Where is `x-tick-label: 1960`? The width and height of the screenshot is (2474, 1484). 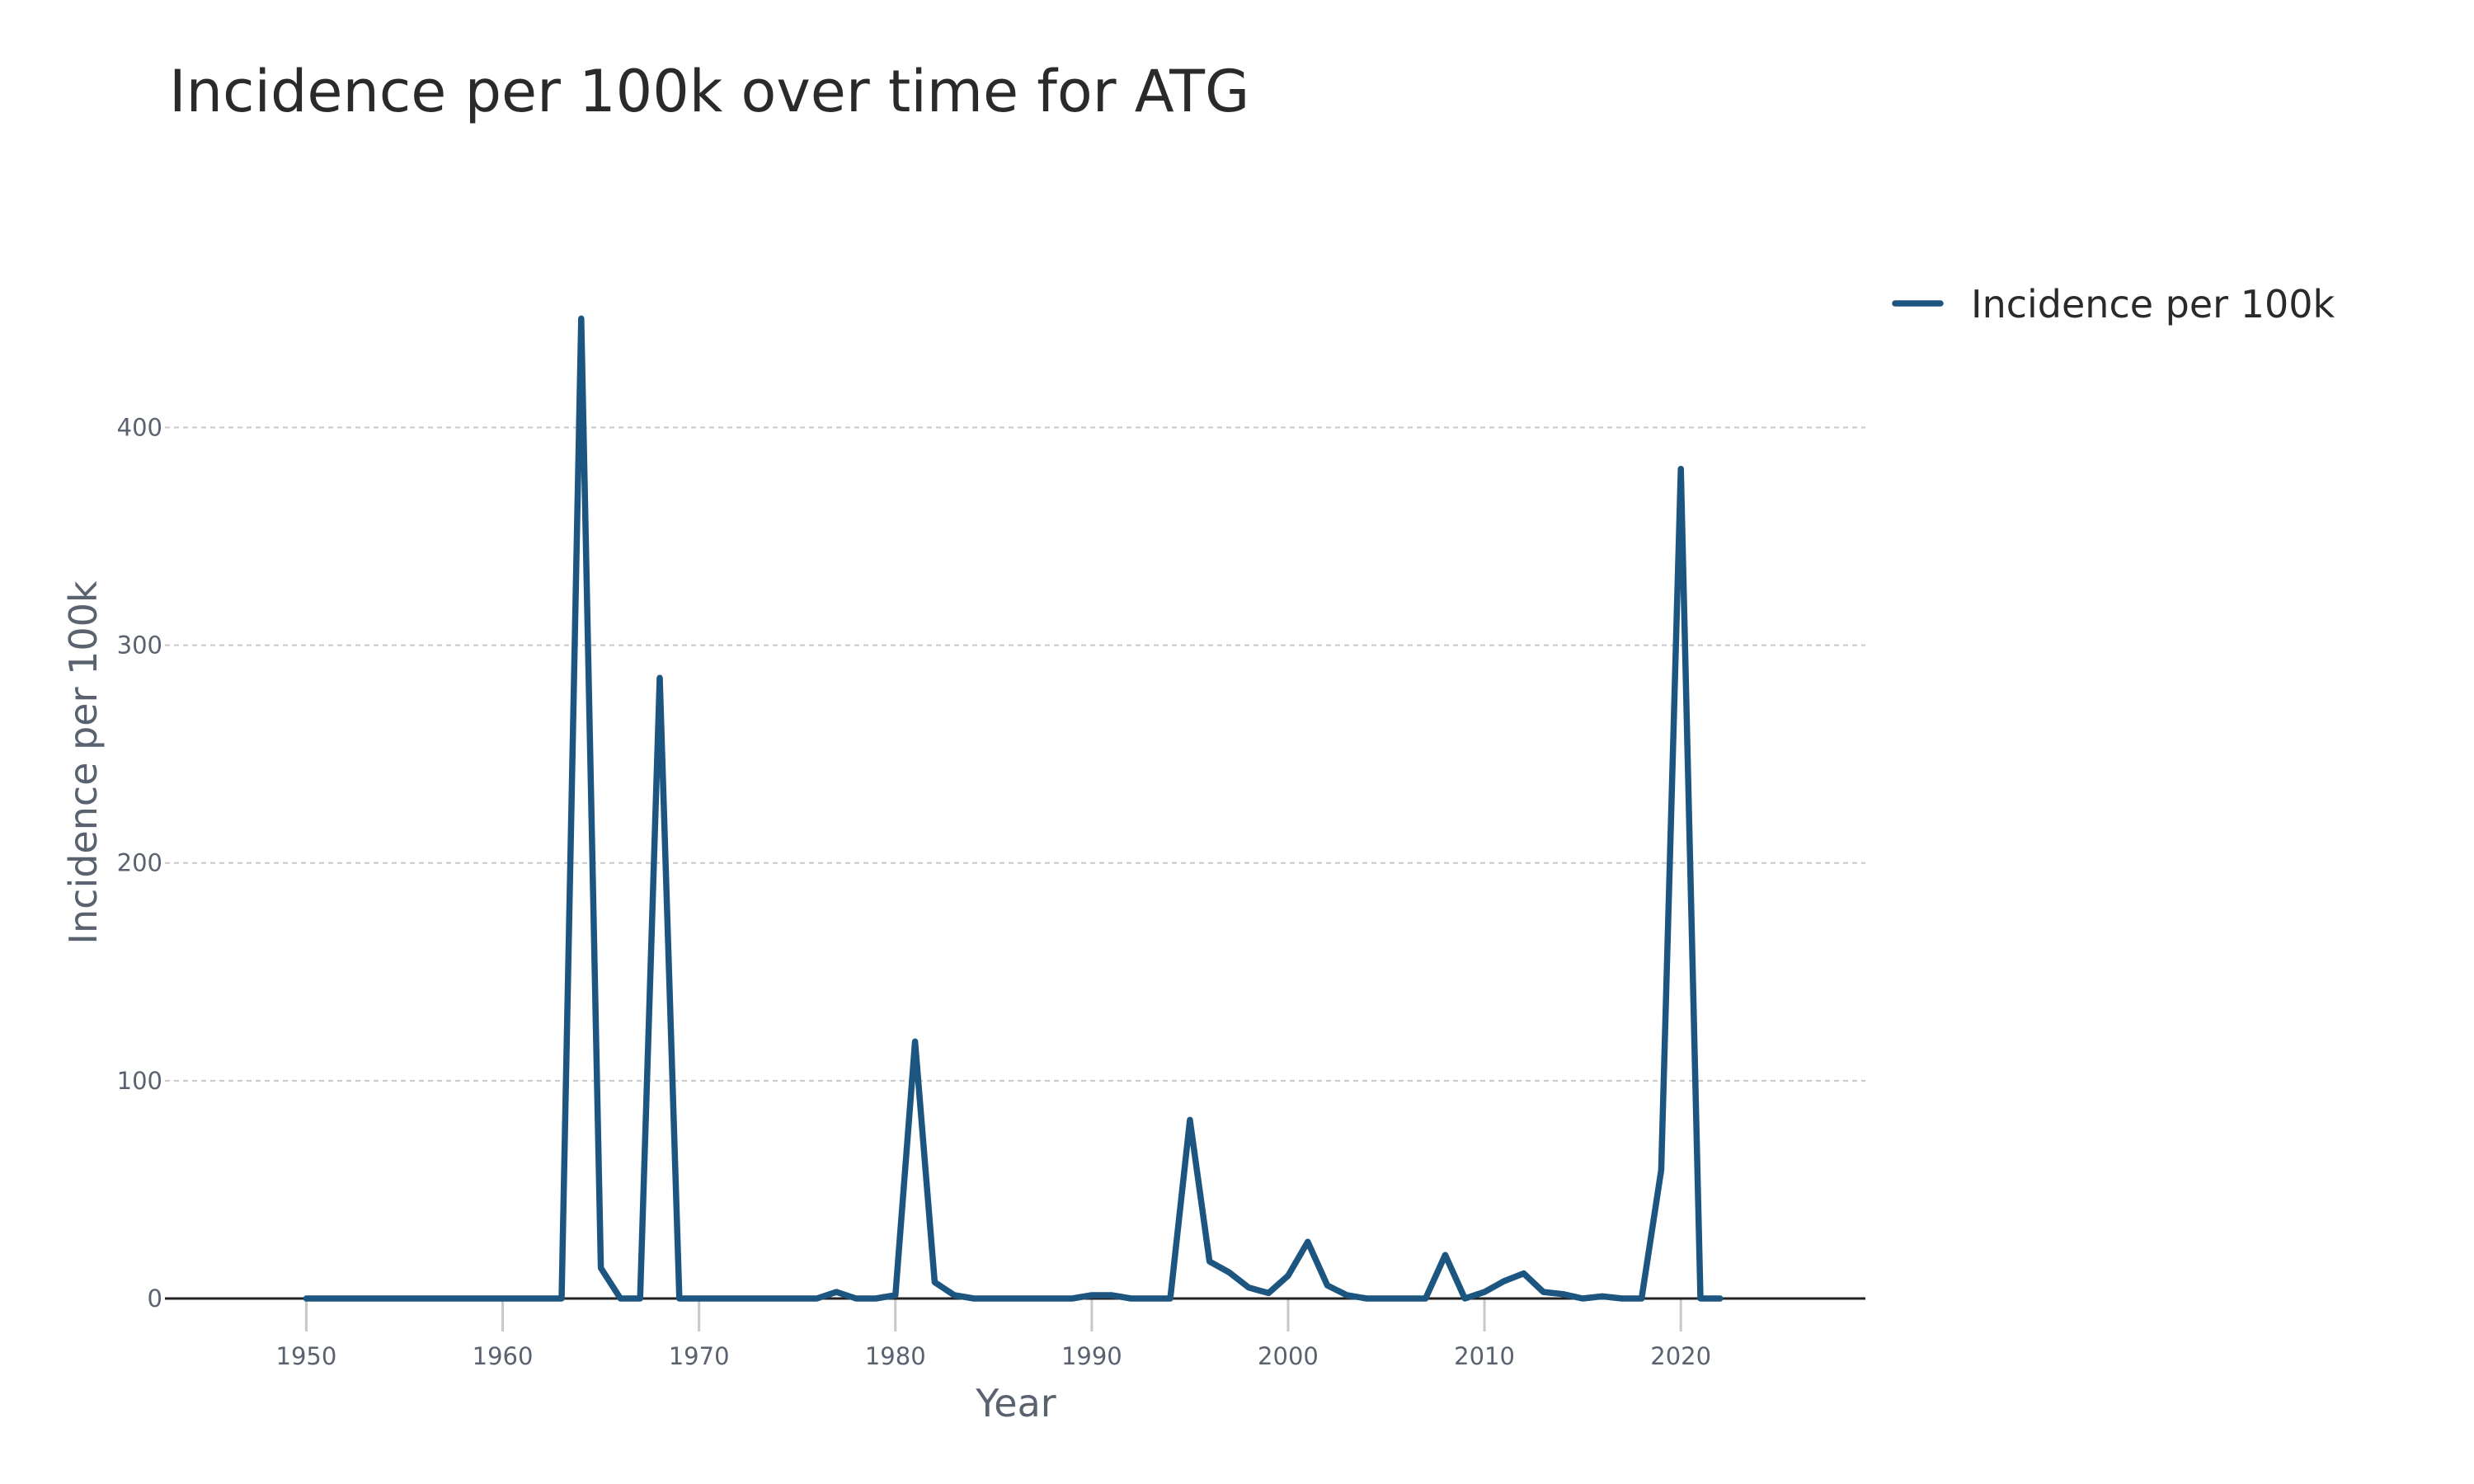 x-tick-label: 1960 is located at coordinates (503, 1356).